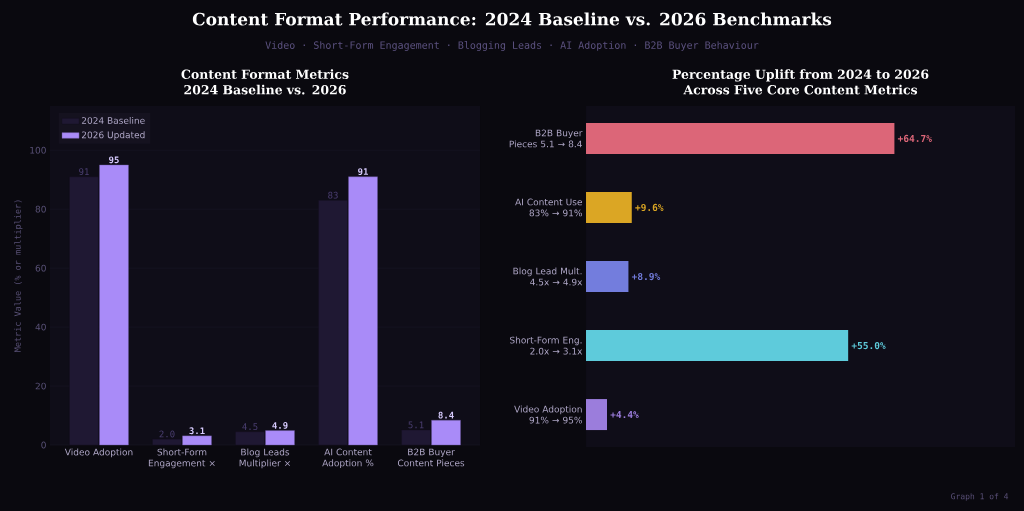 Image resolution: width=1024 pixels, height=511 pixels. What do you see at coordinates (40, 209) in the screenshot?
I see `y-tick-label: 80` at bounding box center [40, 209].